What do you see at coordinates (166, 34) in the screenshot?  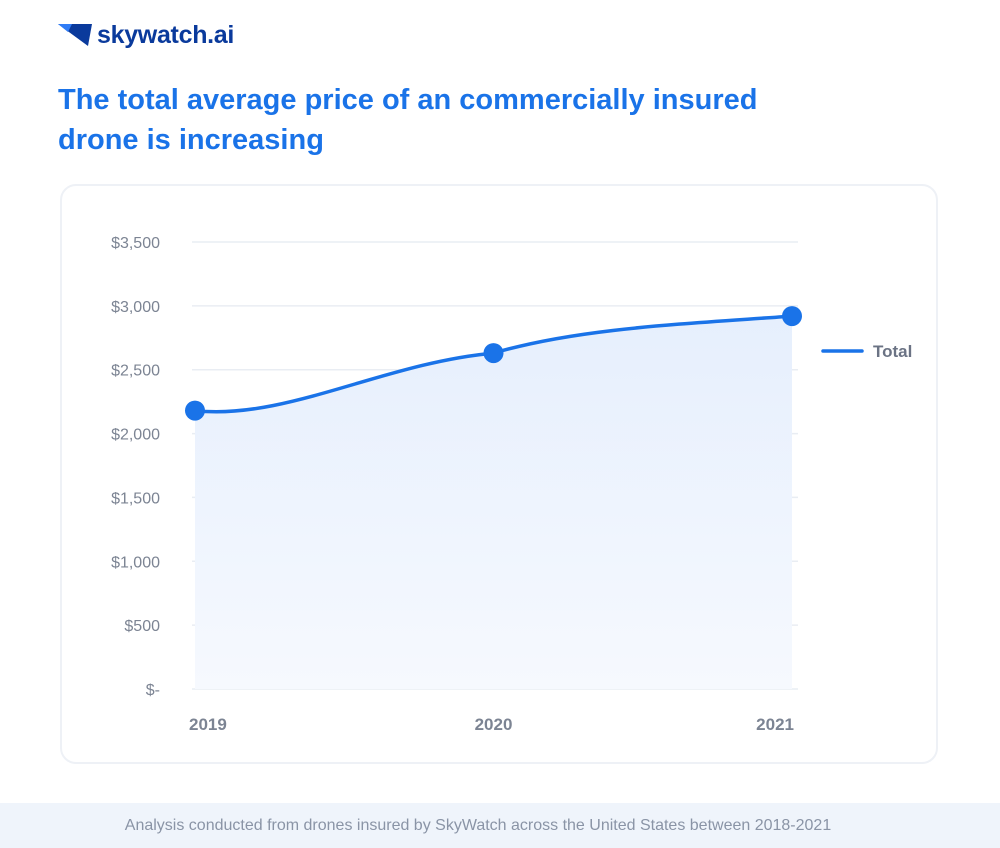 I see `brand-name: skywatch.ai` at bounding box center [166, 34].